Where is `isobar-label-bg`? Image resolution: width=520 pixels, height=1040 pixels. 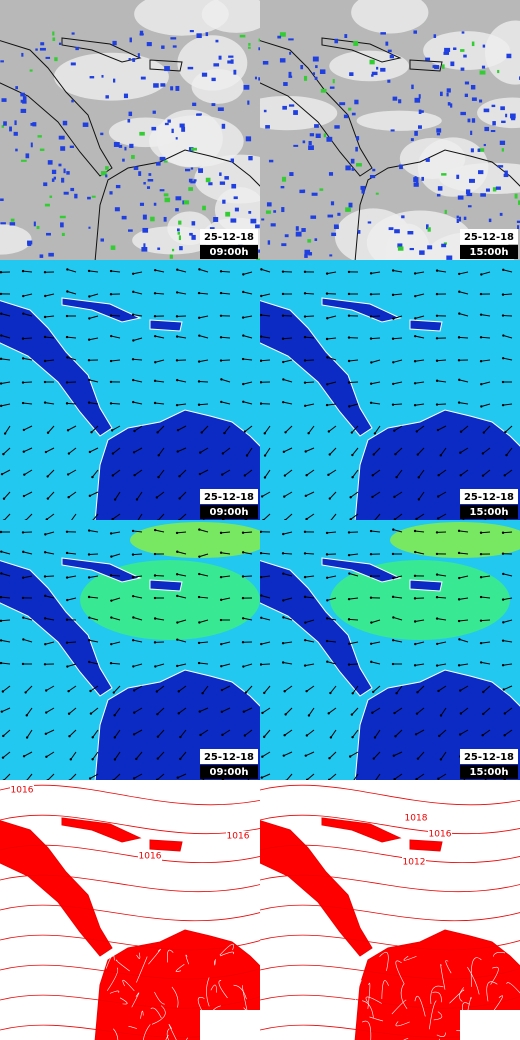 isobar-label-bg is located at coordinates (414, 862).